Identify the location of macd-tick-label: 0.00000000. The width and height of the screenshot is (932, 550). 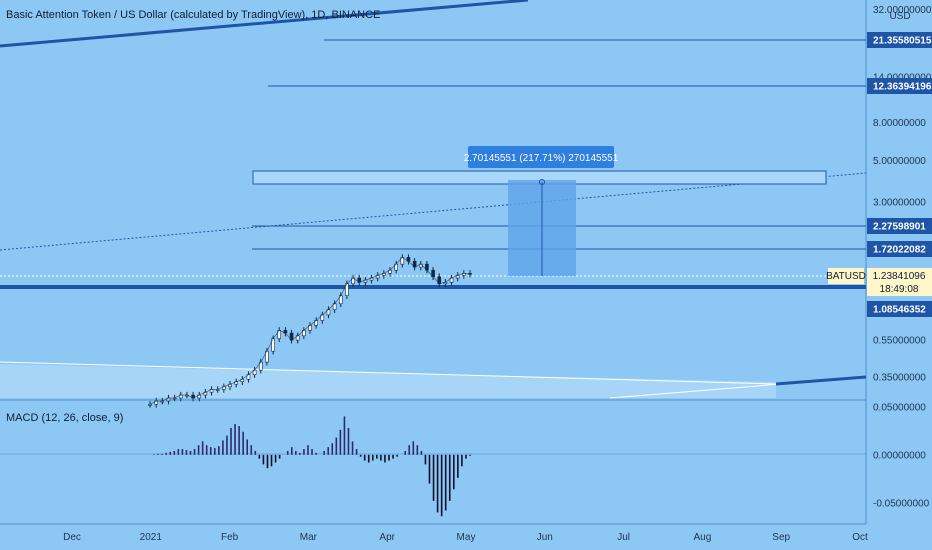
(899, 455).